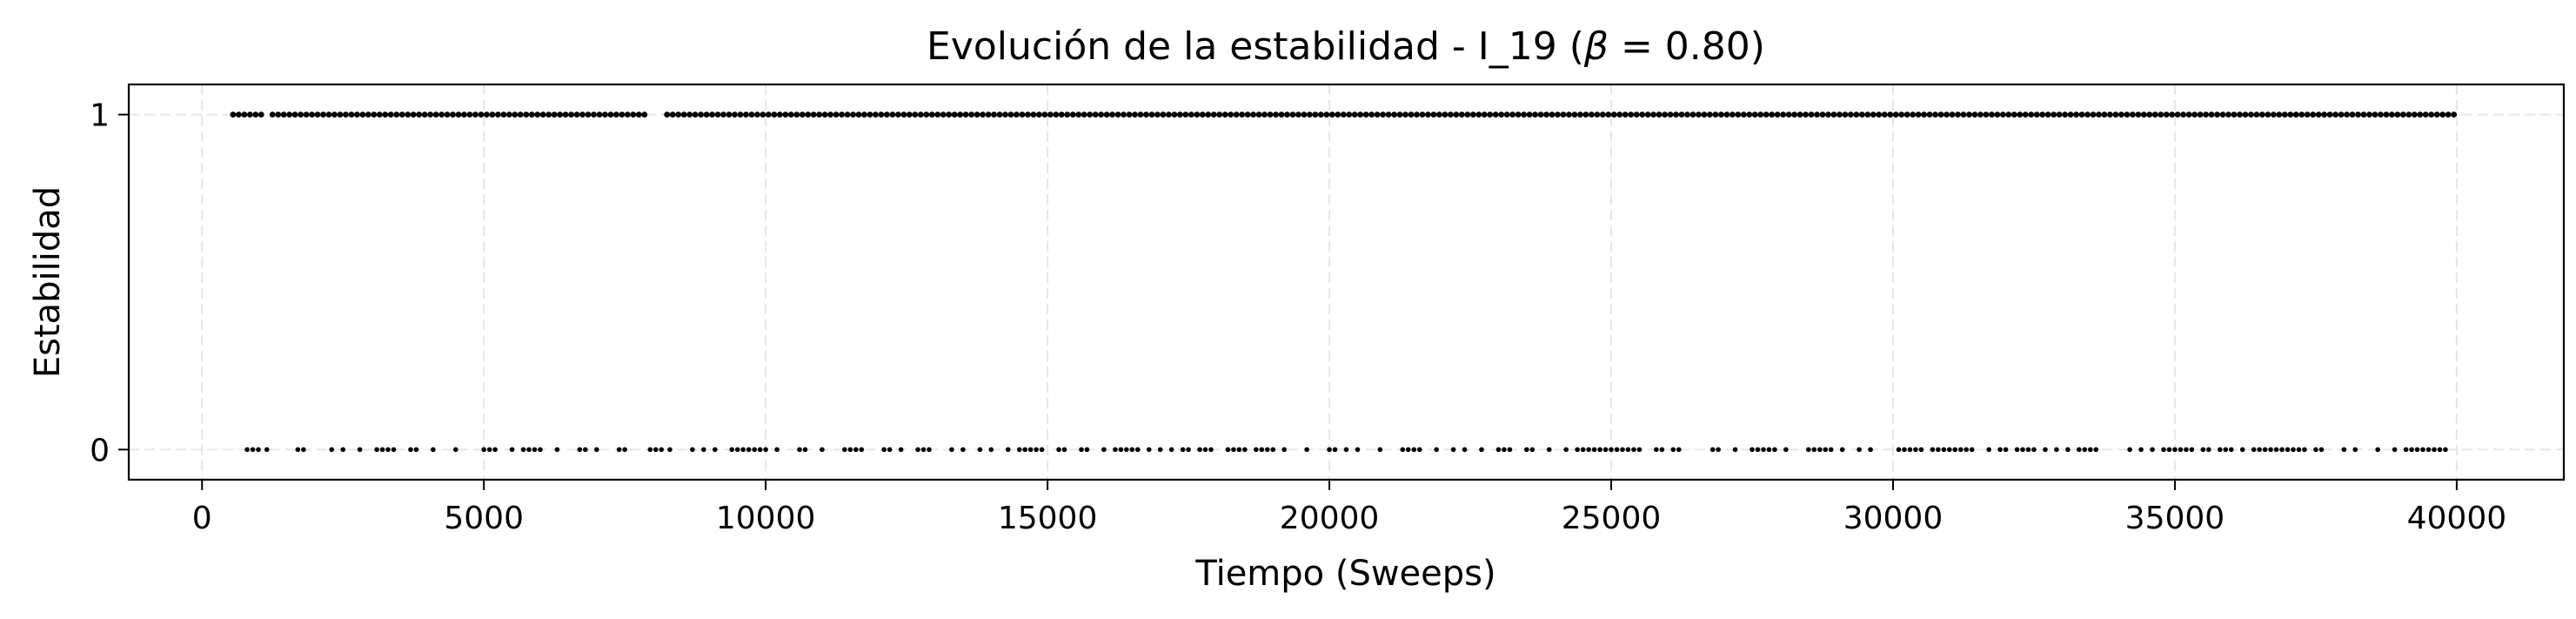 The height and width of the screenshot is (619, 2576). What do you see at coordinates (202, 518) in the screenshot?
I see `x-tick-label: 0` at bounding box center [202, 518].